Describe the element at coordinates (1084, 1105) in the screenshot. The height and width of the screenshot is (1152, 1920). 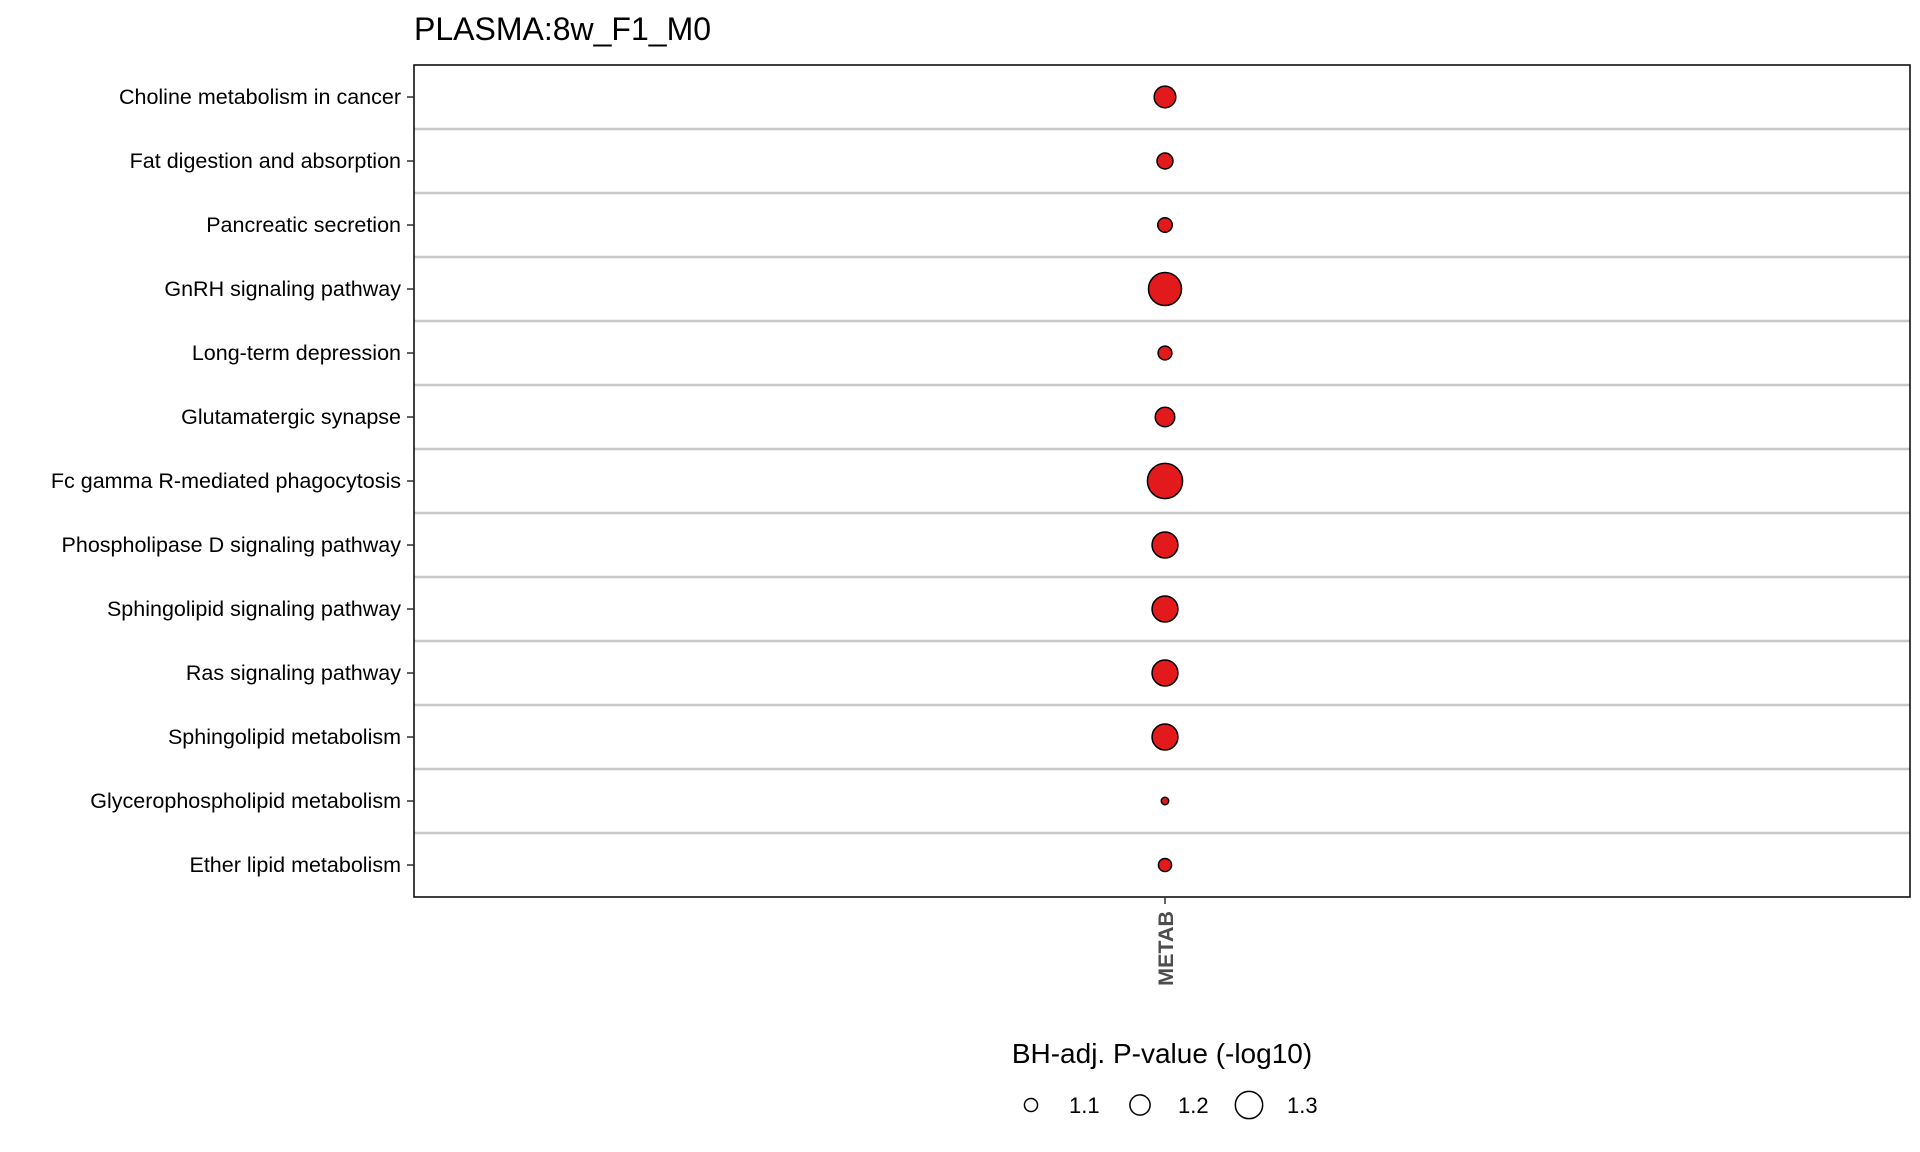
I see `legend-label: 1.1` at that location.